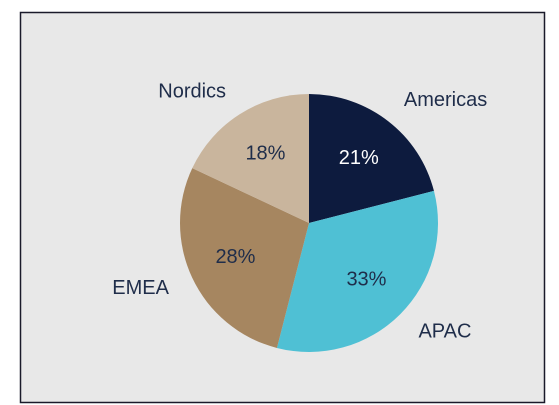  I want to click on slice-category-label: APAC, so click(444, 332).